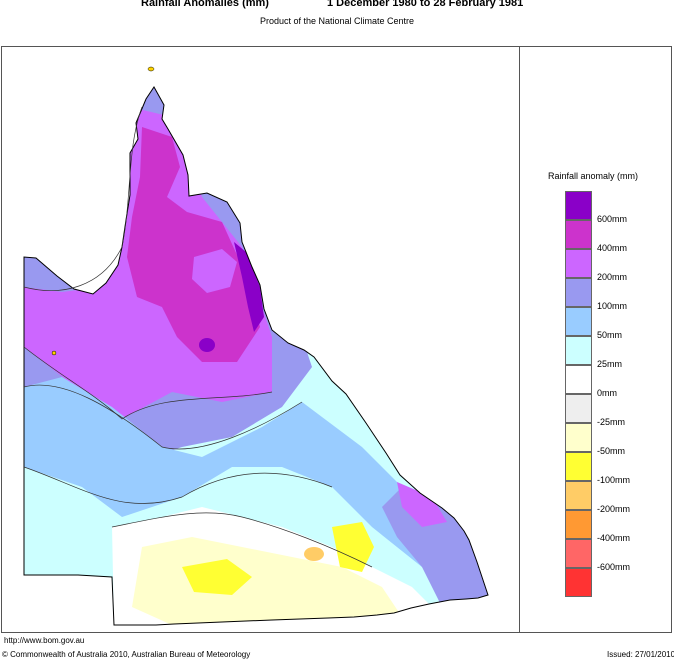 This screenshot has width=674, height=659. I want to click on legend-tick-label: 0mm, so click(607, 393).